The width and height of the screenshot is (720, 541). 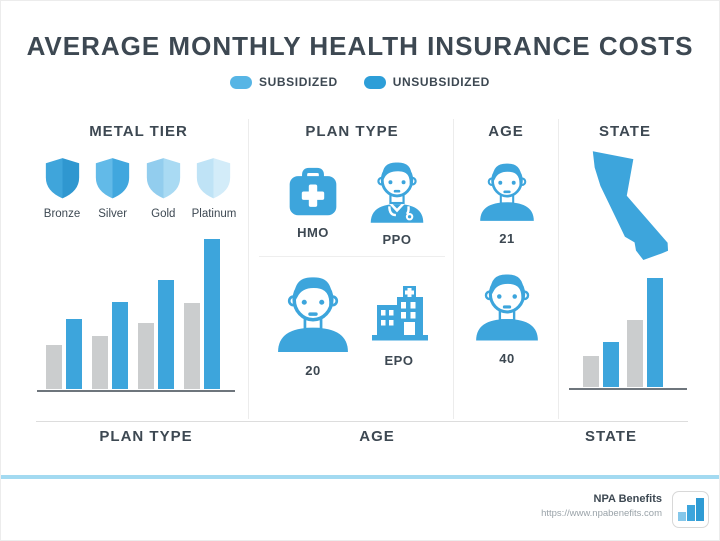 I want to click on section-title-age: AGE, so click(x=506, y=131).